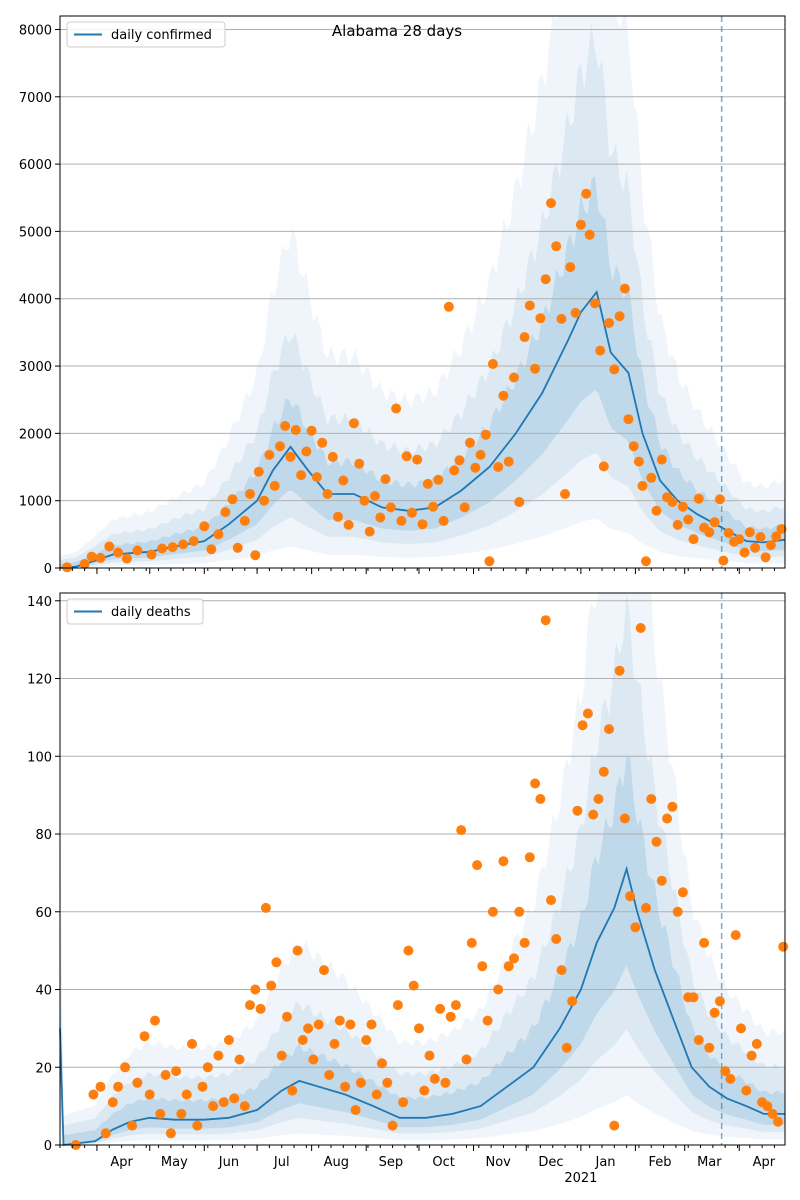 The width and height of the screenshot is (800, 1200). I want to click on deaths-x-axis: Apr May Jun Jul Aug Sep Oct Nov Dec Jan Feb Mar Apr, so click(417, 1157).